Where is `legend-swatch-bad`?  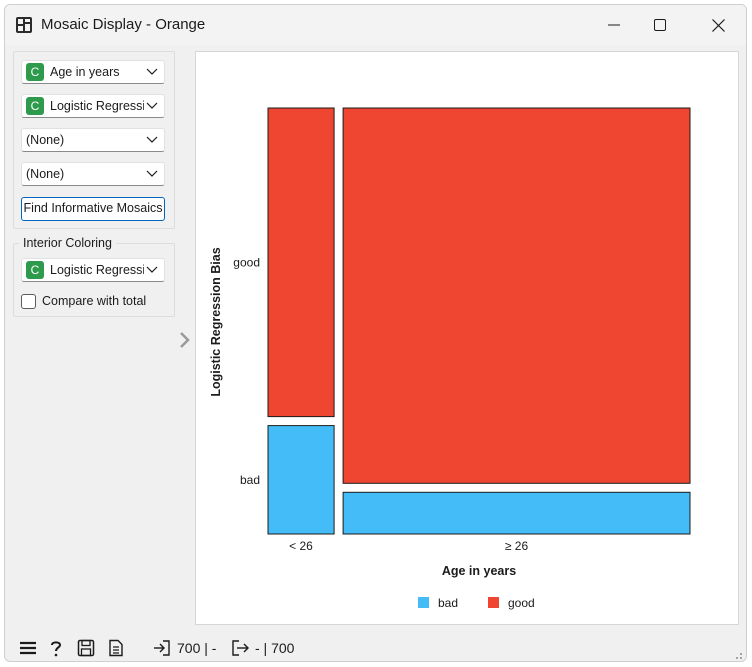
legend-swatch-bad is located at coordinates (423, 602).